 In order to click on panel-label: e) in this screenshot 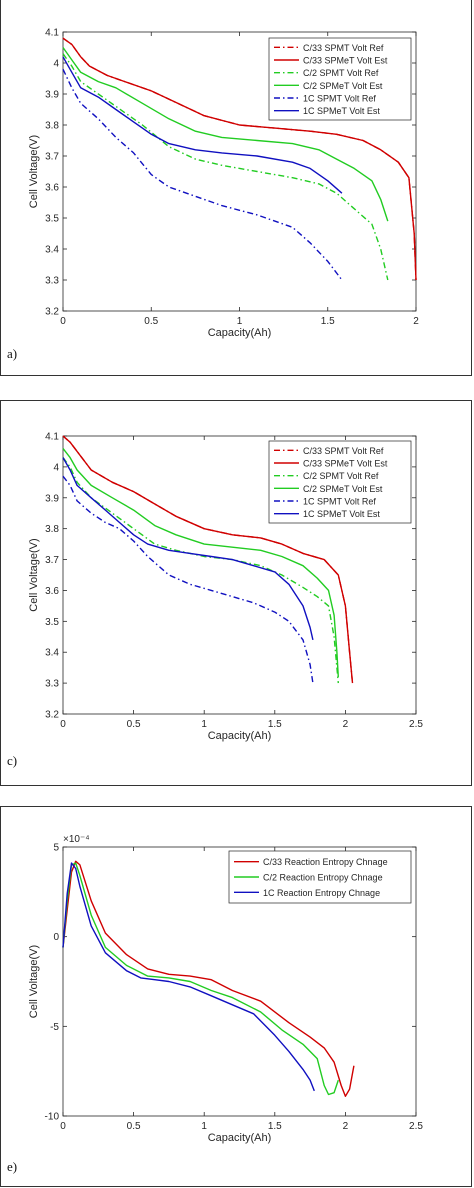, I will do `click(12, 1166)`.